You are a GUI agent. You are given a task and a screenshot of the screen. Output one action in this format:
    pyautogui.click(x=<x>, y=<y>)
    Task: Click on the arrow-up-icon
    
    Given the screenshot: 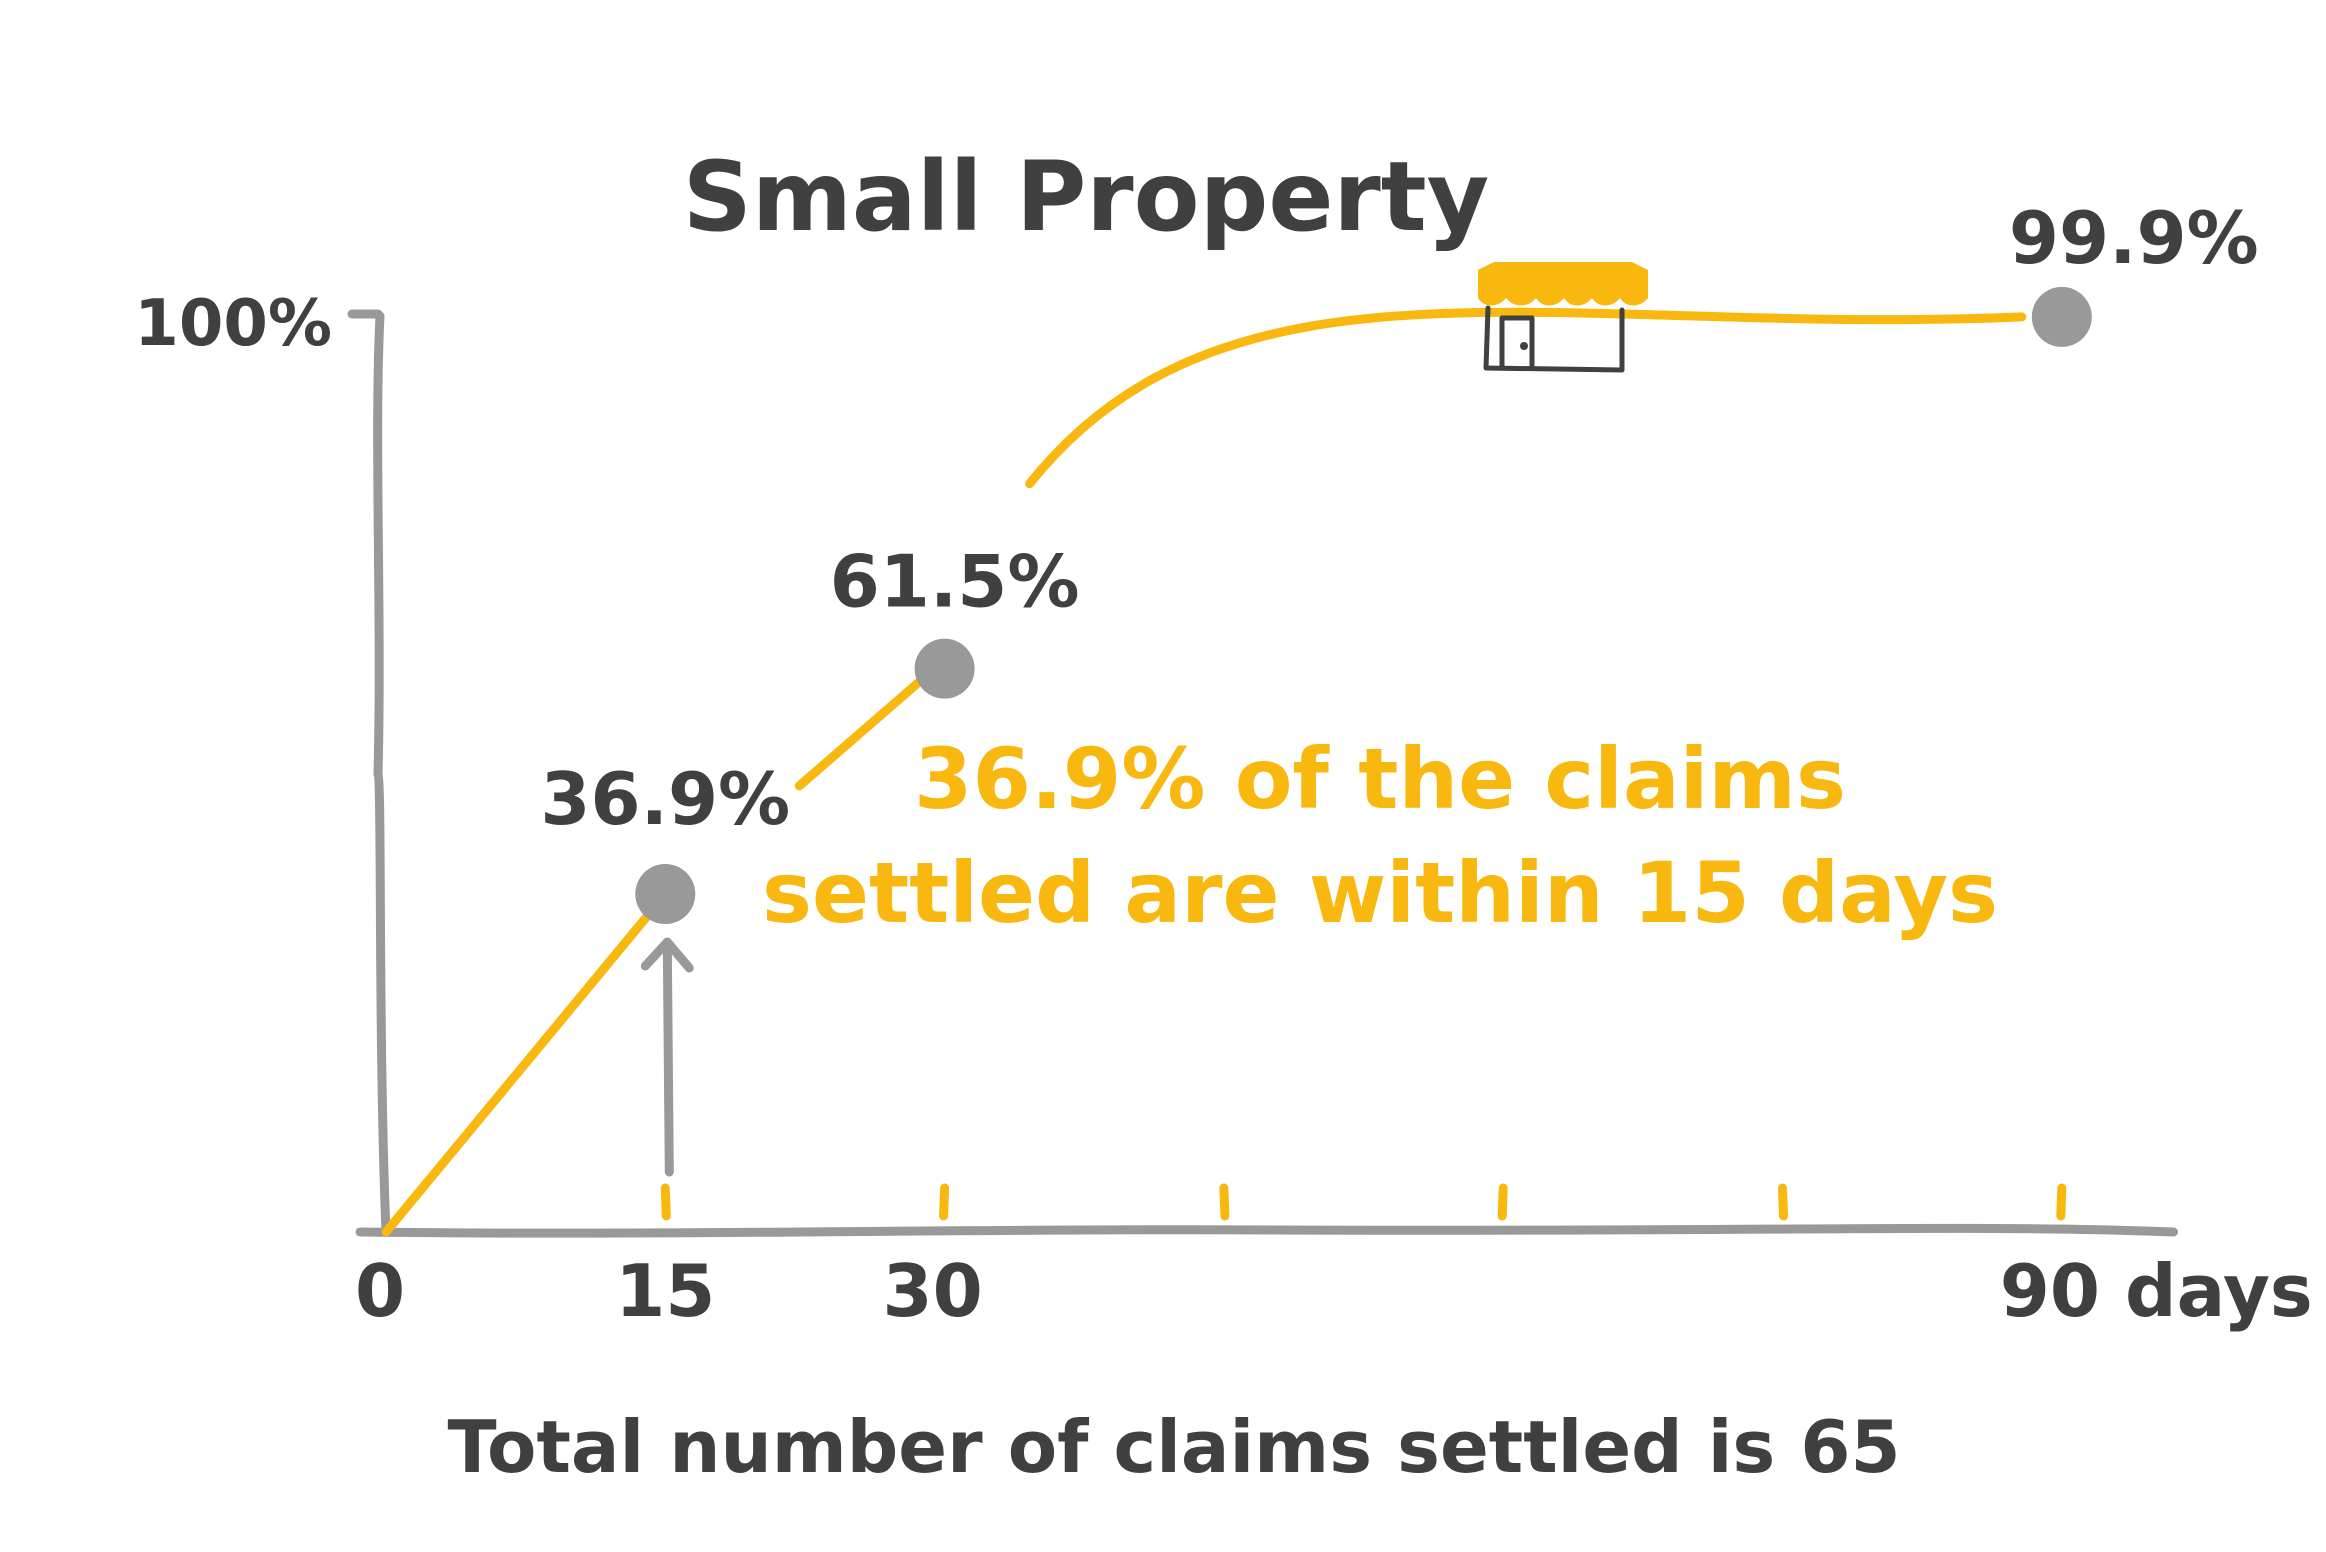 What is the action you would take?
    pyautogui.click(x=667, y=1057)
    